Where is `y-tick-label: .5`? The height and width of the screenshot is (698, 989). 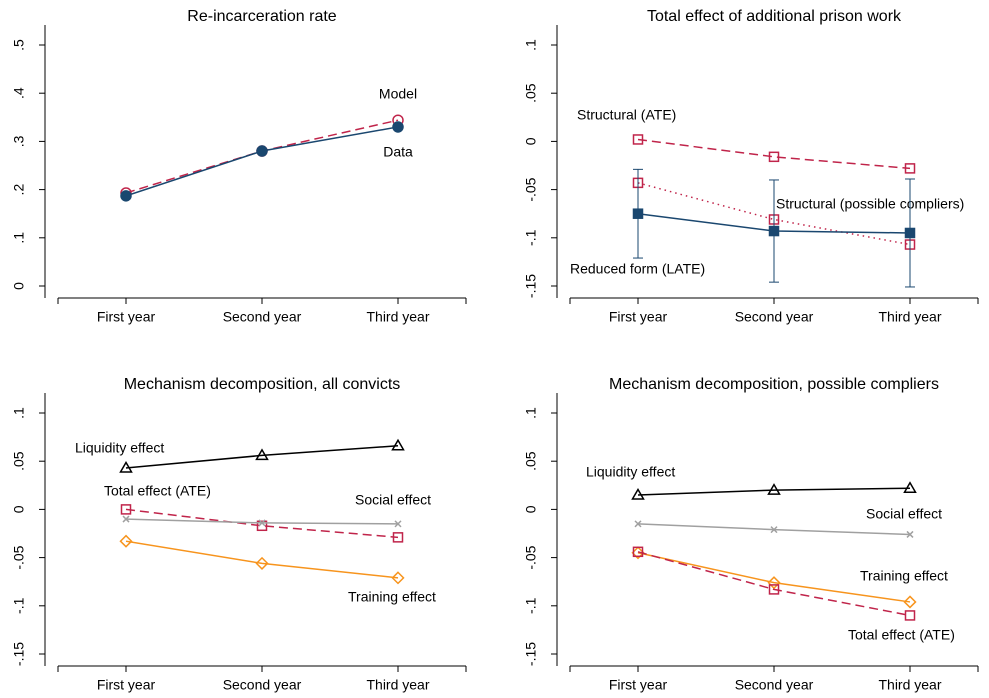 y-tick-label: .5 is located at coordinates (19, 45).